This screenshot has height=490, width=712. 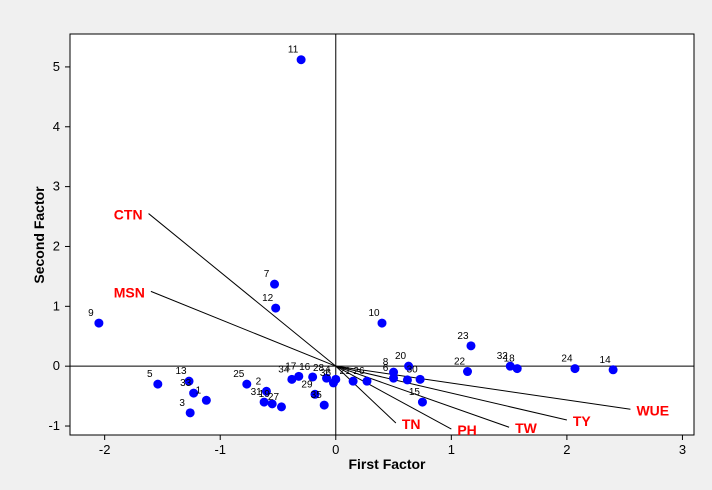 I want to click on x-tick-label: 2, so click(x=566, y=449).